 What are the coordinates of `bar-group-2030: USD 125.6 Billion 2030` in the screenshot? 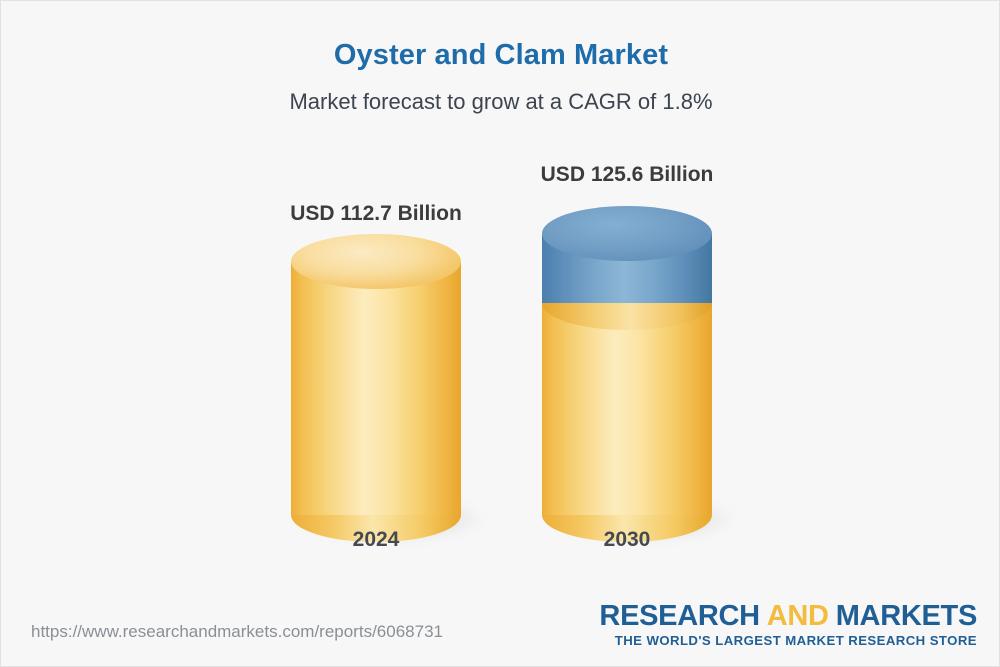 It's located at (638, 357).